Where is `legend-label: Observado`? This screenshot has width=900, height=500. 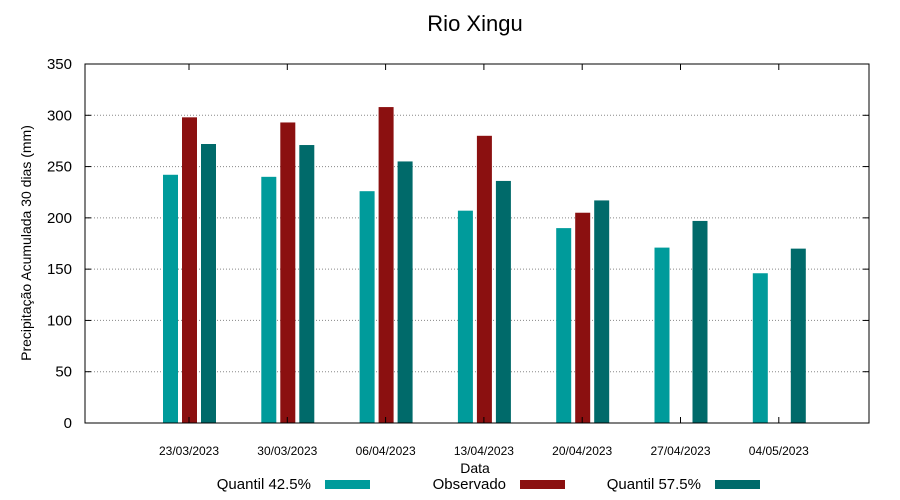
legend-label: Observado is located at coordinates (469, 484).